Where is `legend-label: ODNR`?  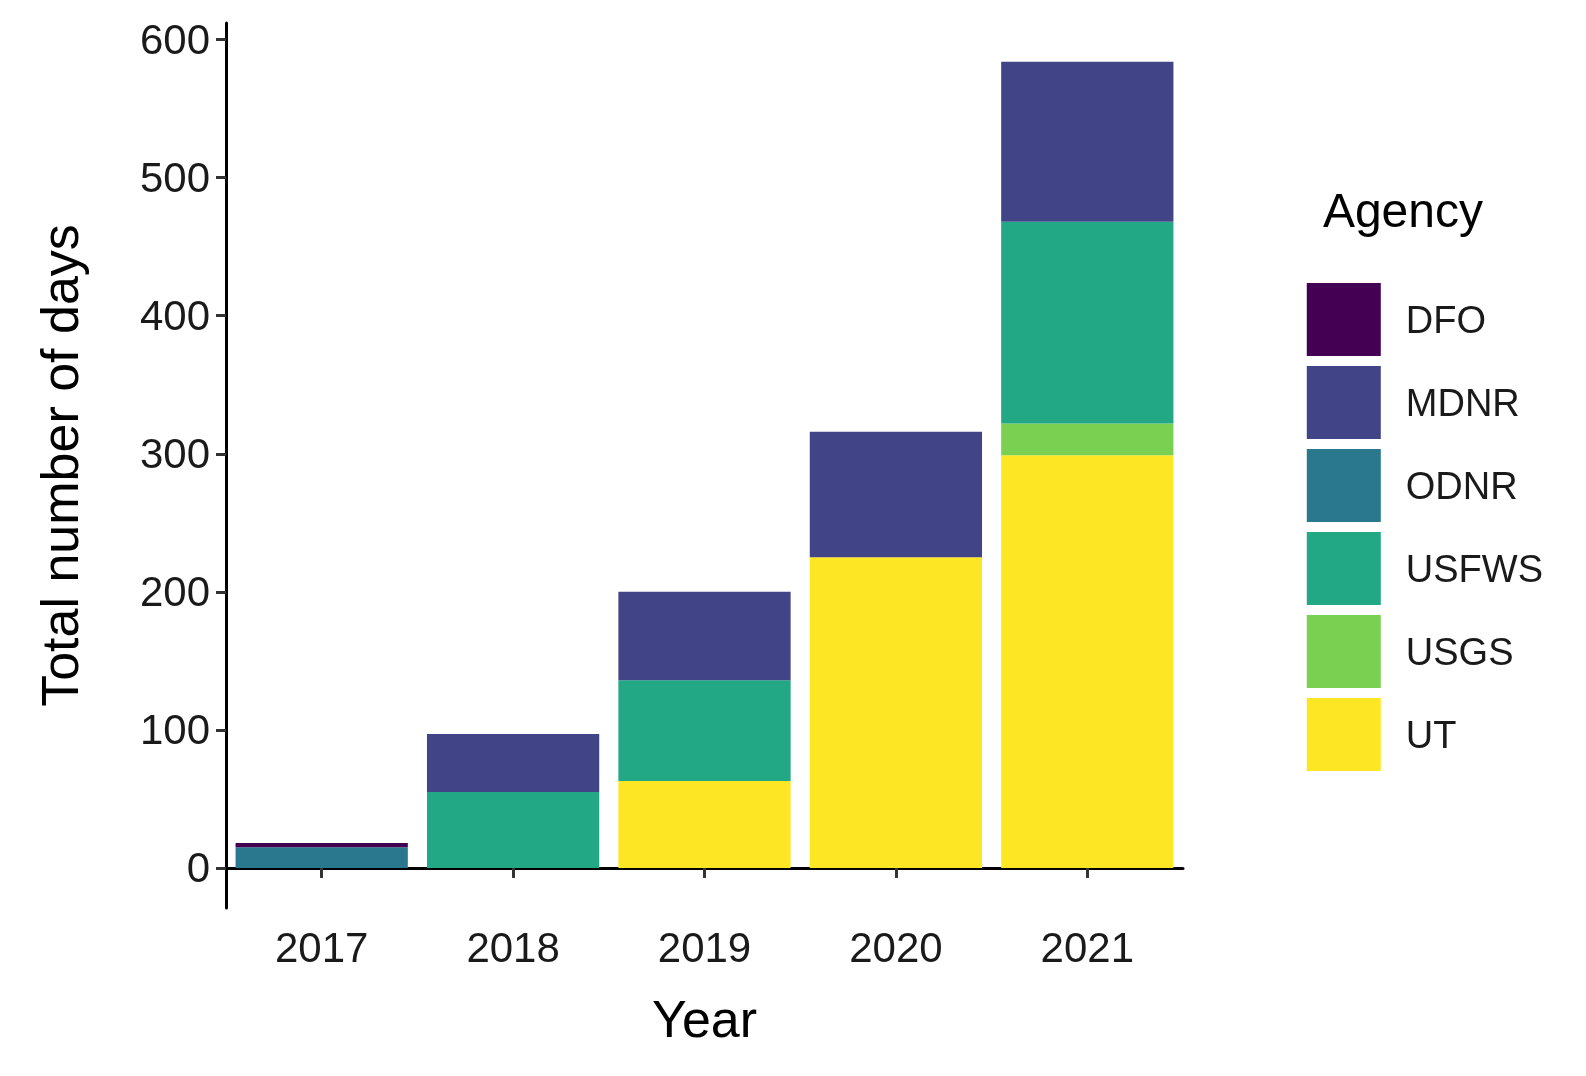
legend-label: ODNR is located at coordinates (1461, 485).